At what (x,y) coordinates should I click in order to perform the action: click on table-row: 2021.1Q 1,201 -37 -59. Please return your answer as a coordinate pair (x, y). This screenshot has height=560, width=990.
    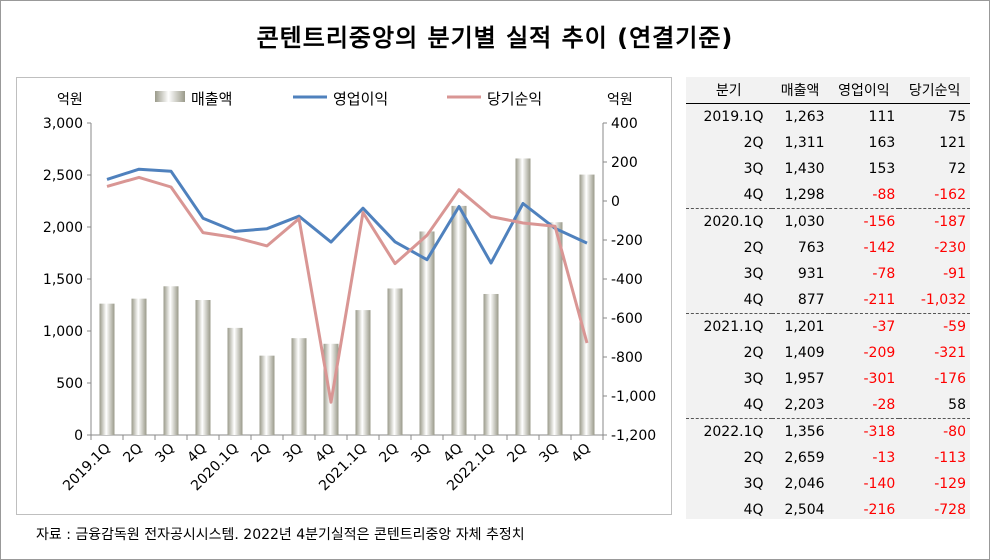
    Looking at the image, I should click on (828, 326).